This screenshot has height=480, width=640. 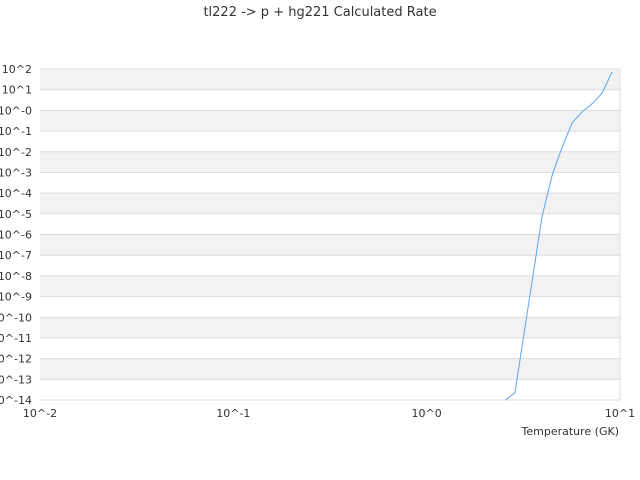 What do you see at coordinates (17, 69) in the screenshot?
I see `y-tick-label: 10^2` at bounding box center [17, 69].